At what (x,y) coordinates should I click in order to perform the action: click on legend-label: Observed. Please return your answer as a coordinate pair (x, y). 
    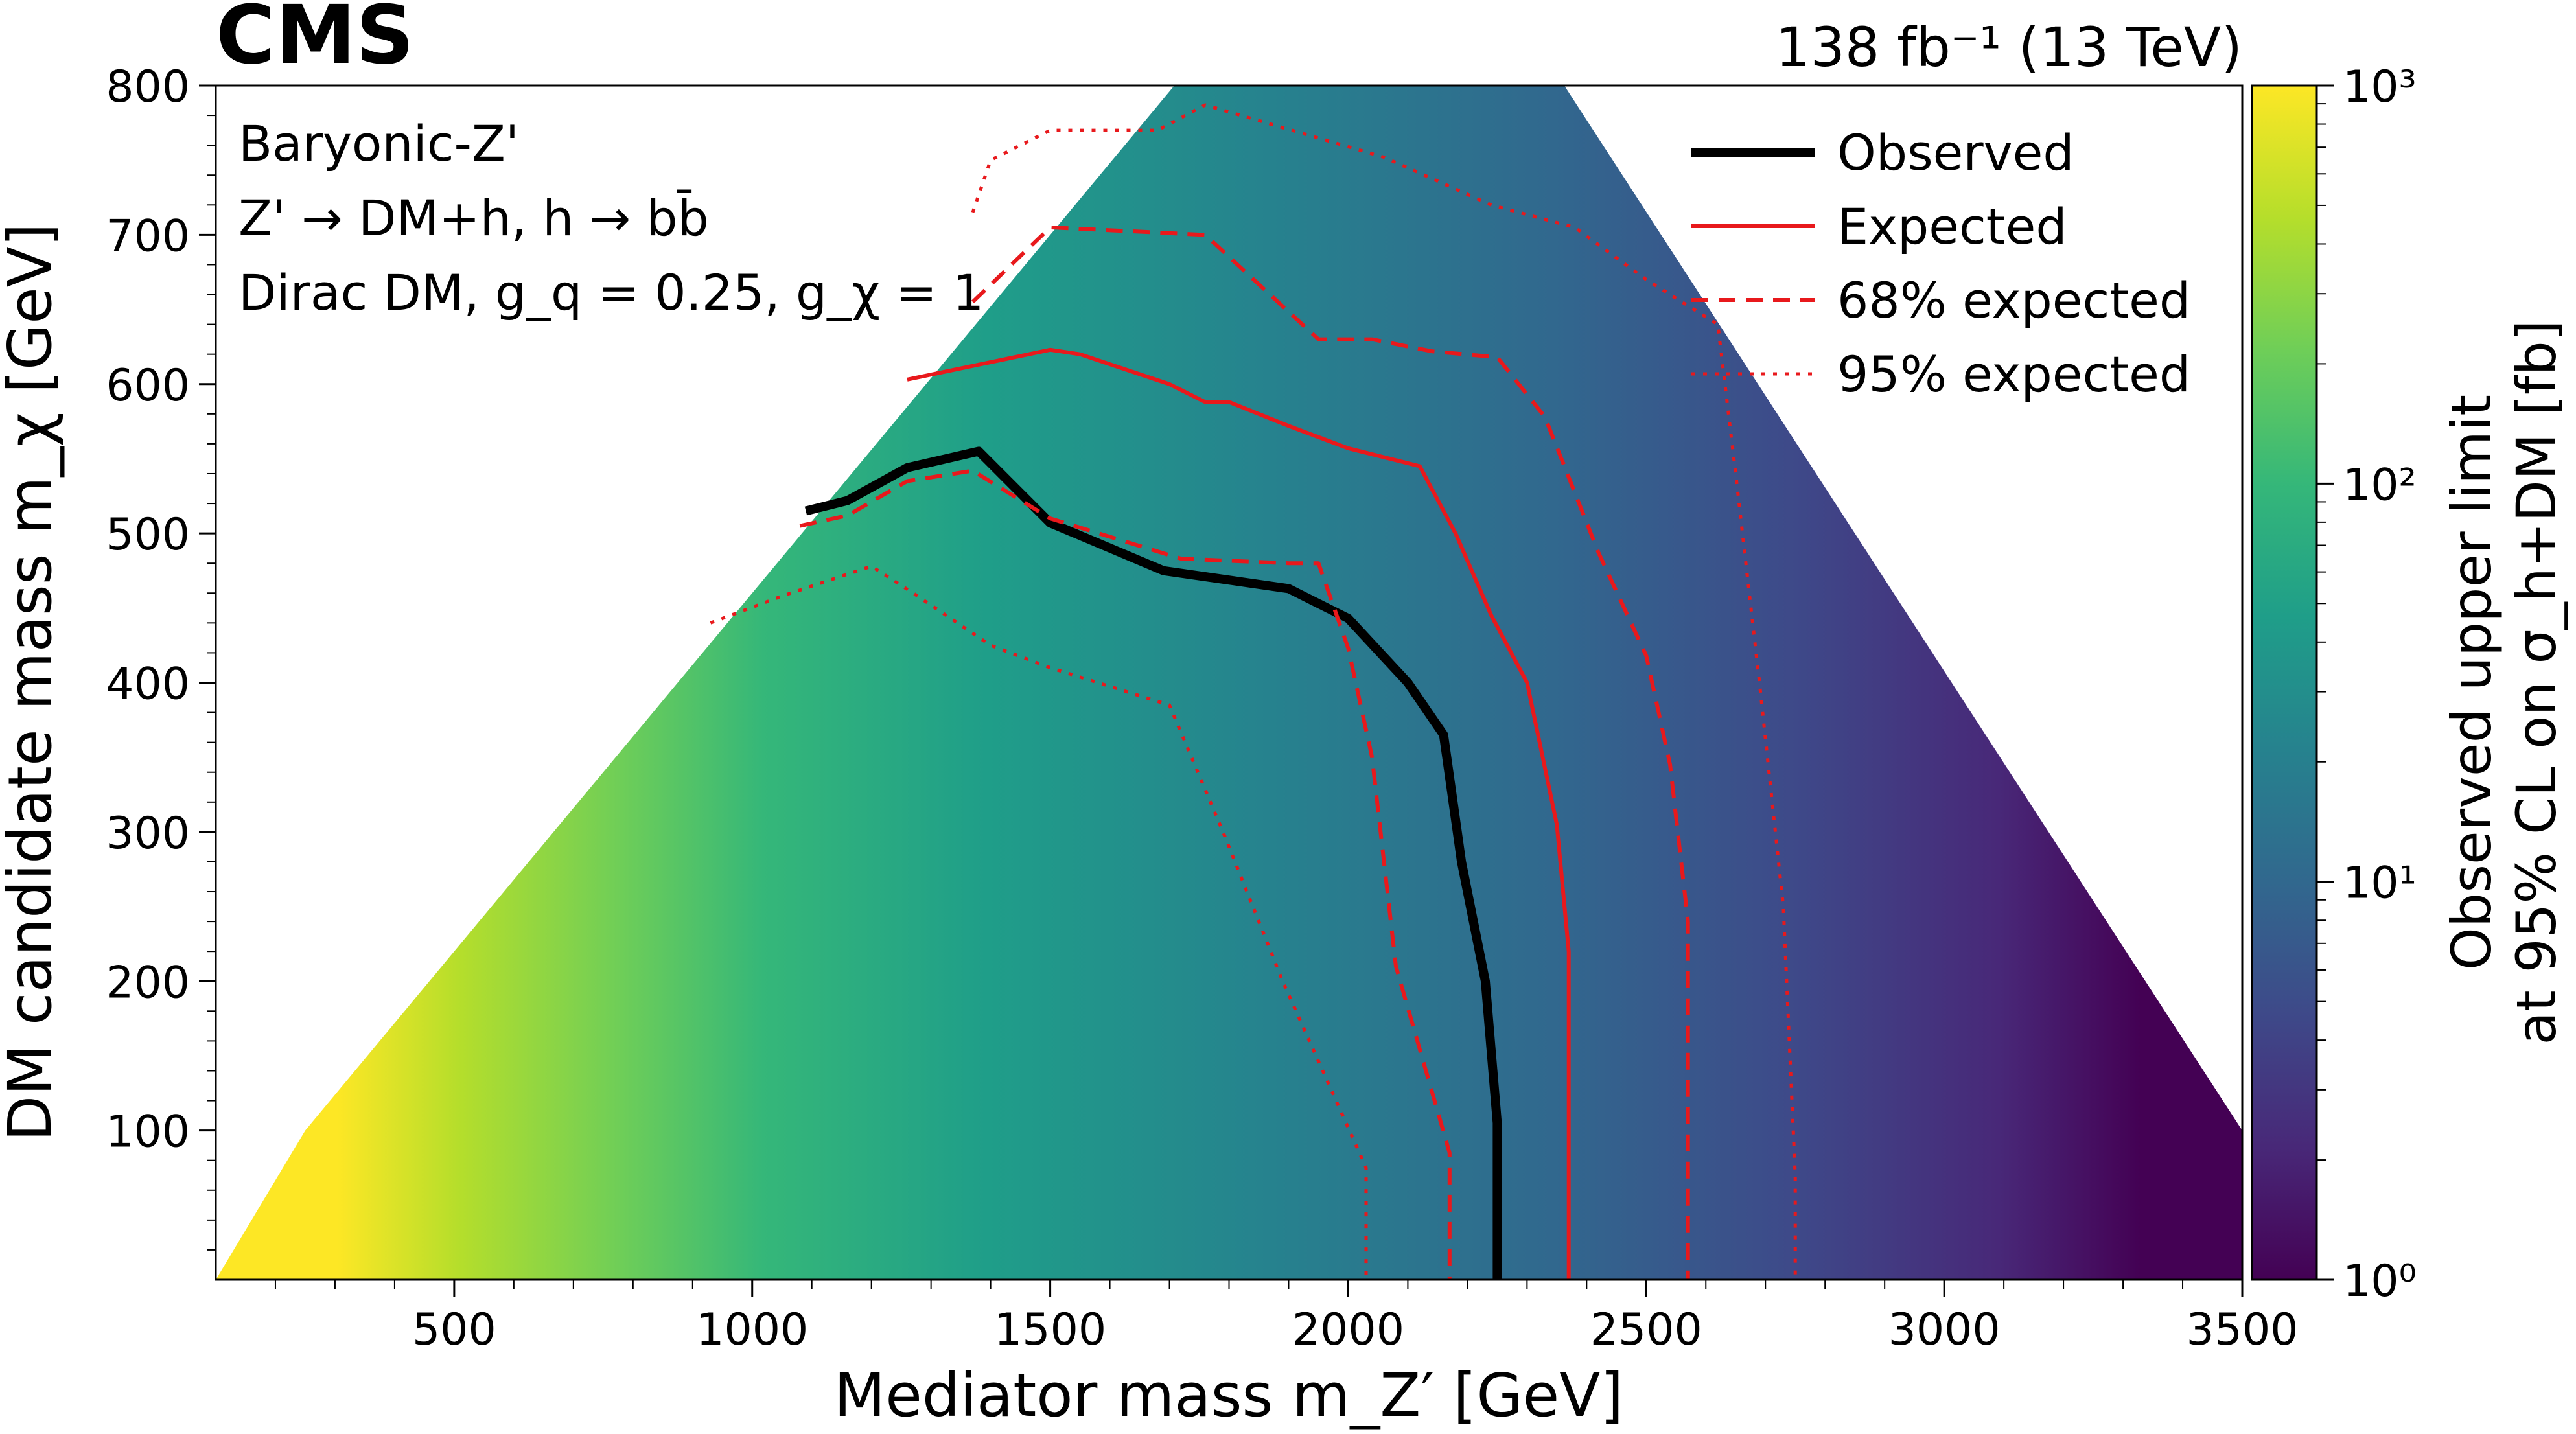
    Looking at the image, I should click on (1956, 152).